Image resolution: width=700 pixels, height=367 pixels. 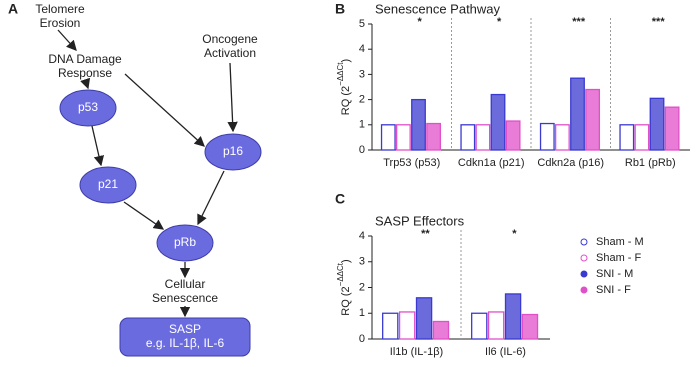 I want to click on x-tick-label: Rb1 (pRb), so click(x=650, y=163).